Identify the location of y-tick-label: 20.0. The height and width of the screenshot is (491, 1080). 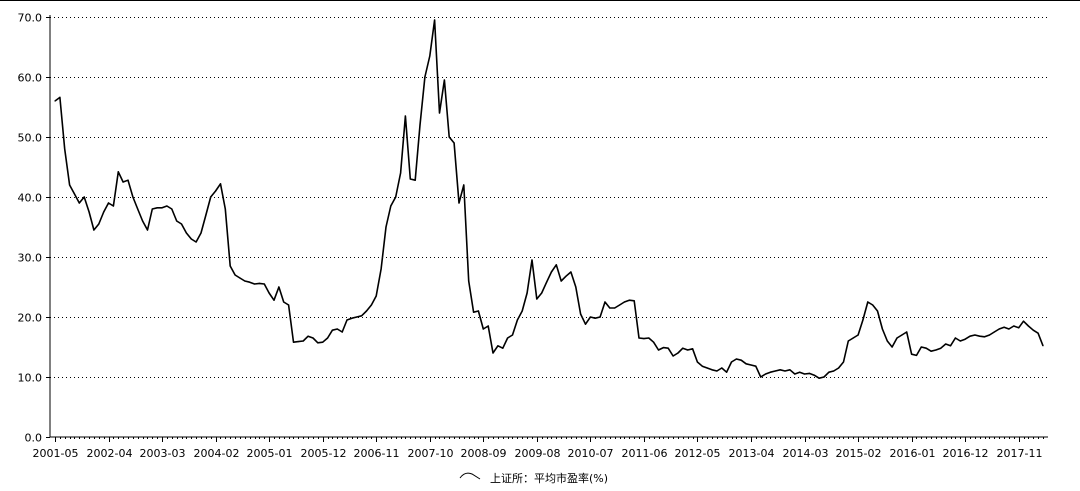
(30, 318).